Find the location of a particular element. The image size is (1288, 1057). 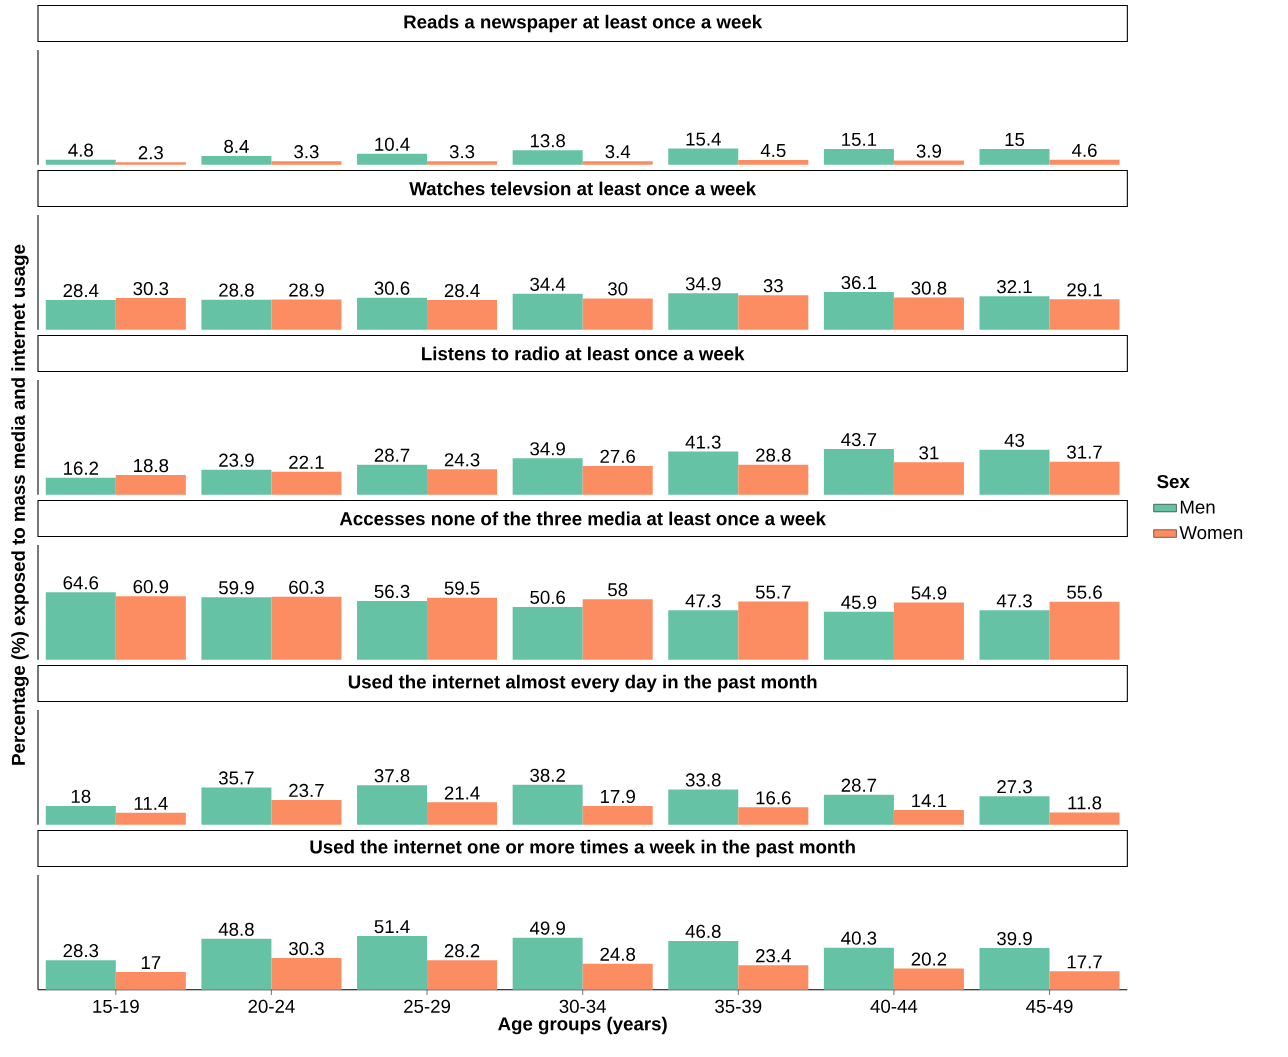

data-label: 16.2 is located at coordinates (81, 468).